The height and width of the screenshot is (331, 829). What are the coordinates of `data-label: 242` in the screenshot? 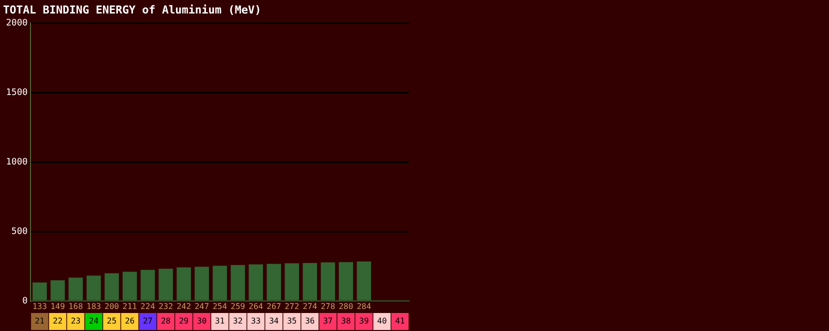 It's located at (184, 307).